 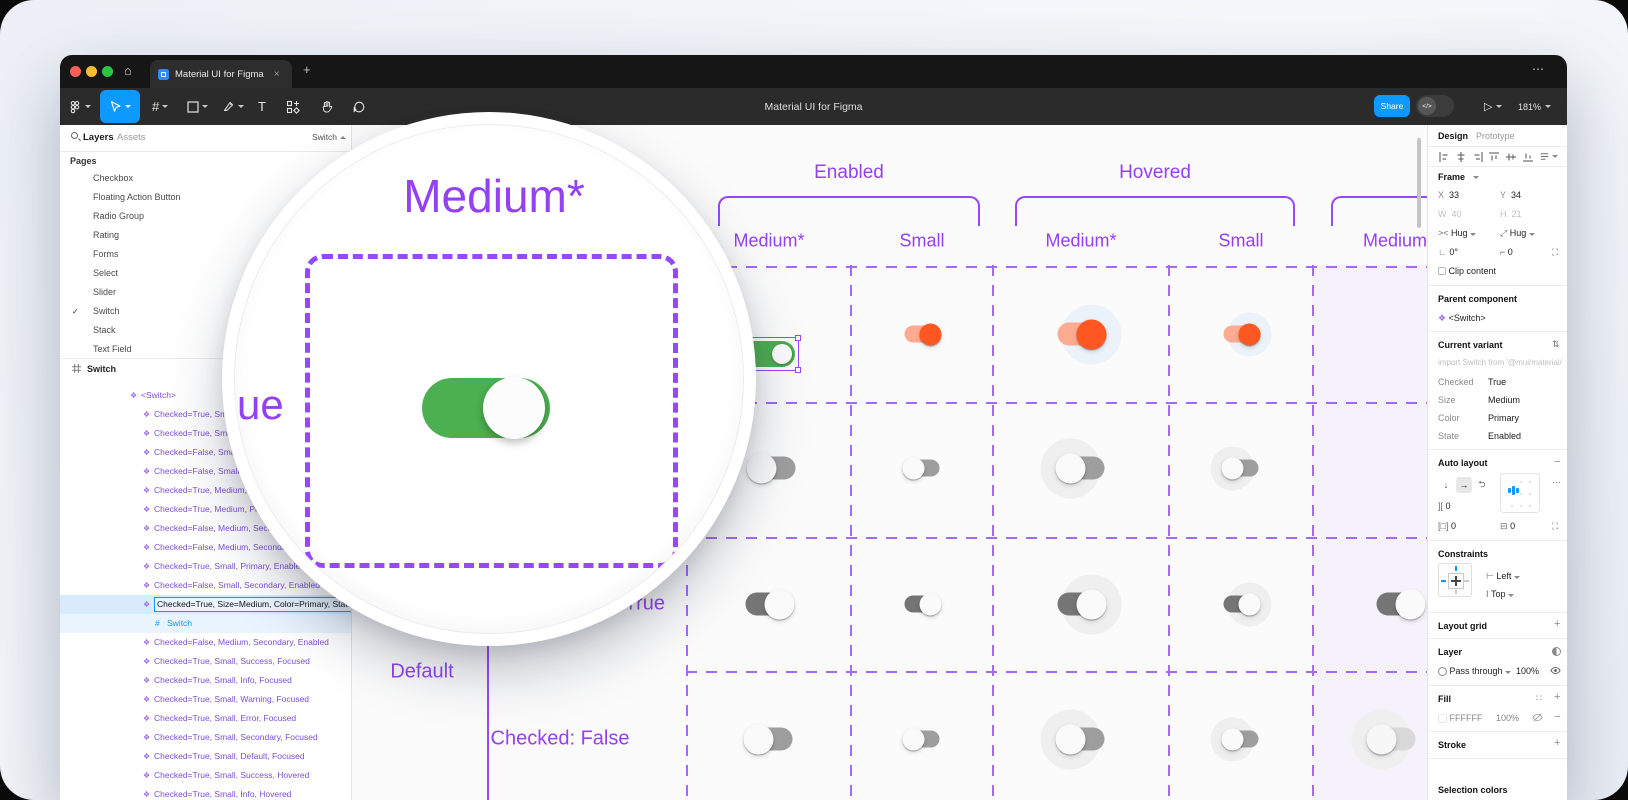 What do you see at coordinates (1089, 334) in the screenshot?
I see `switch-orange-medium` at bounding box center [1089, 334].